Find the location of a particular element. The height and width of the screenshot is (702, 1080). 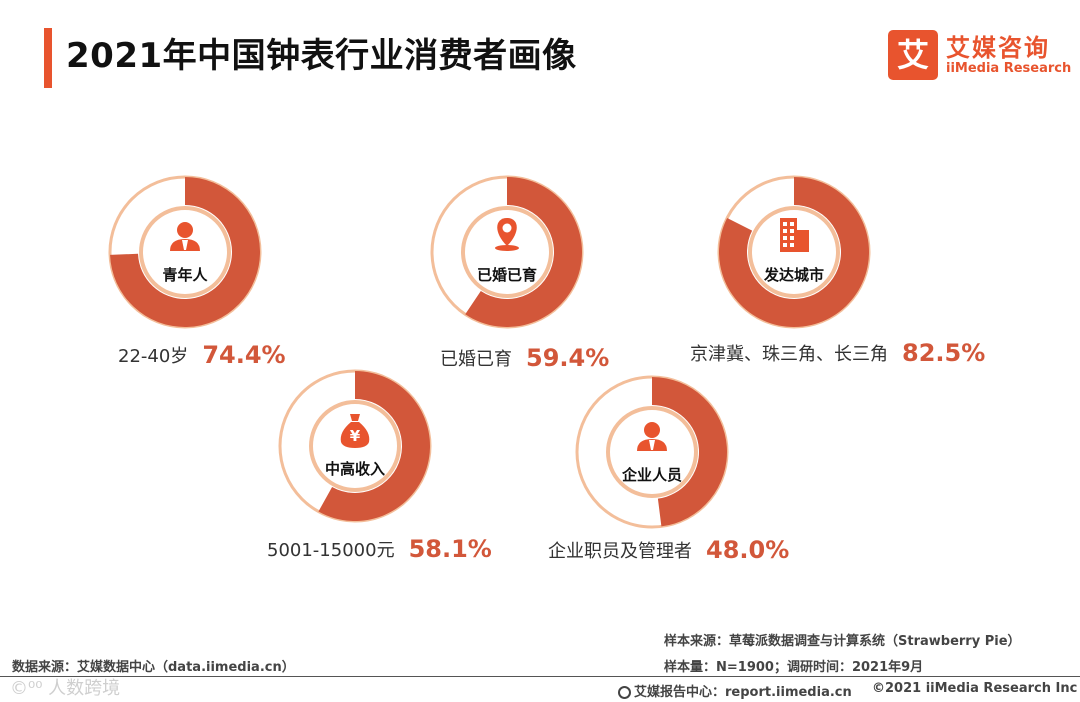

item-description: 京津冀、珠三角、长三角 is located at coordinates (789, 354).